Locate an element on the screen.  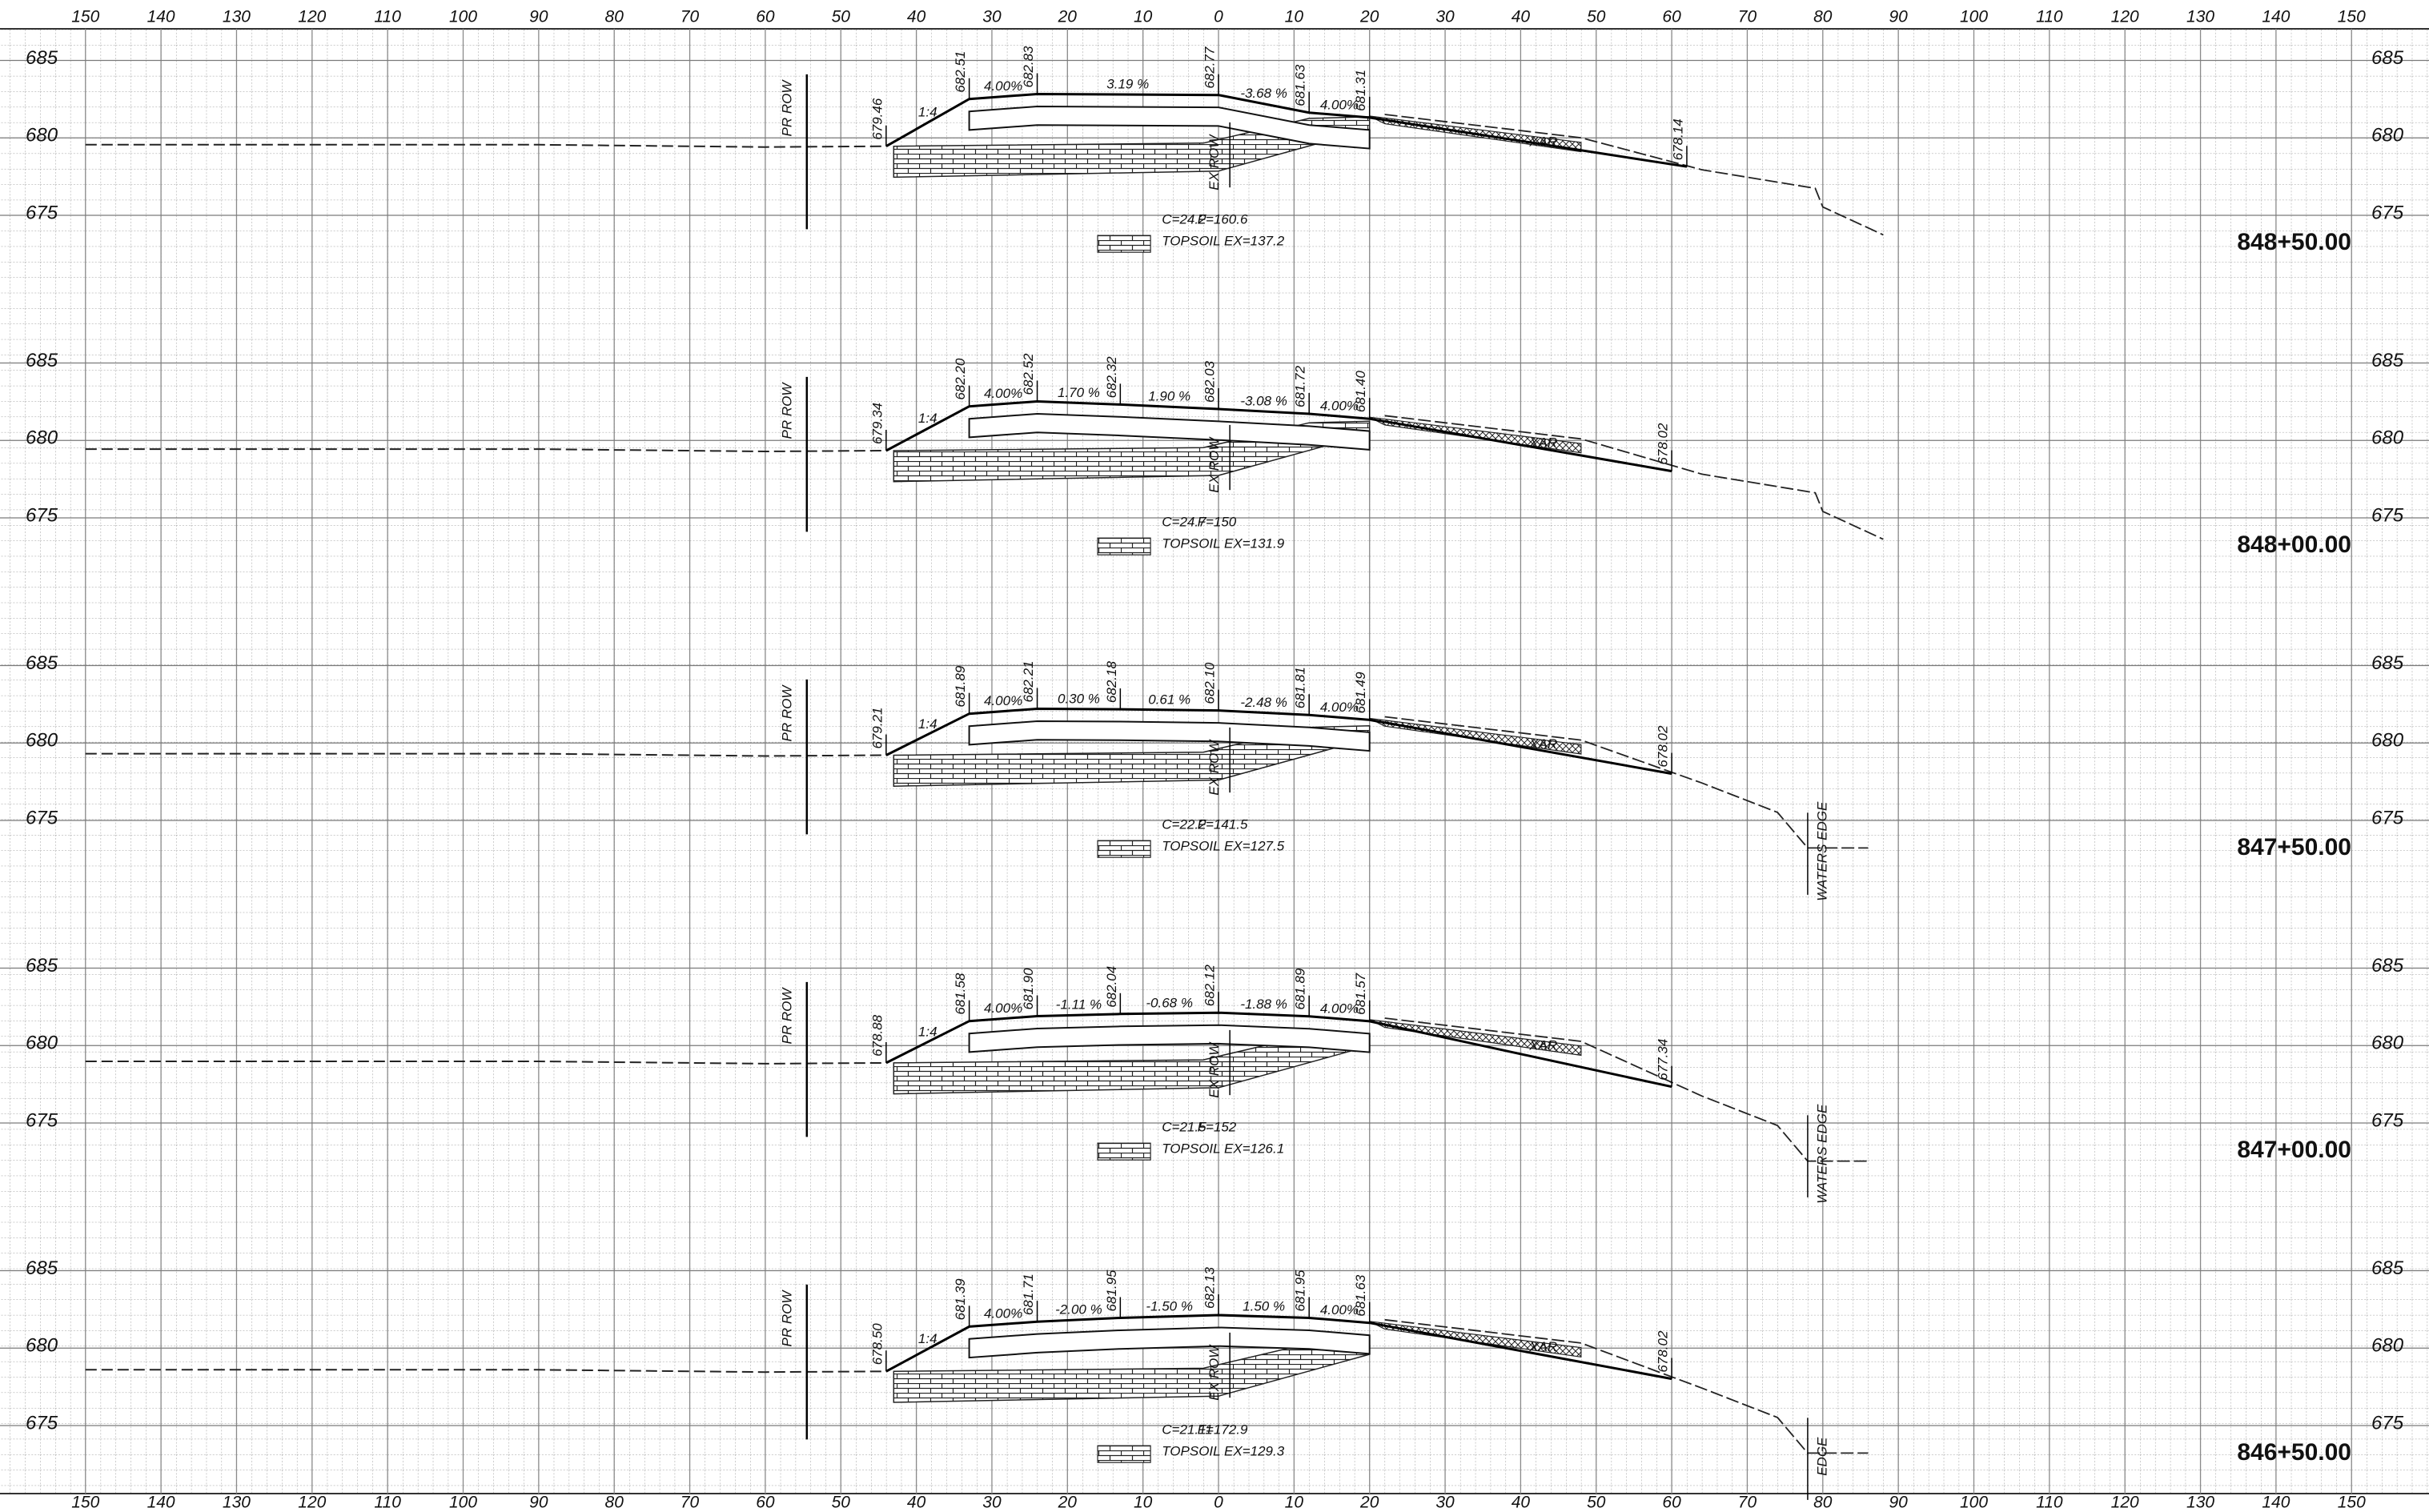
offset-label-top: 150 is located at coordinates (2352, 17).